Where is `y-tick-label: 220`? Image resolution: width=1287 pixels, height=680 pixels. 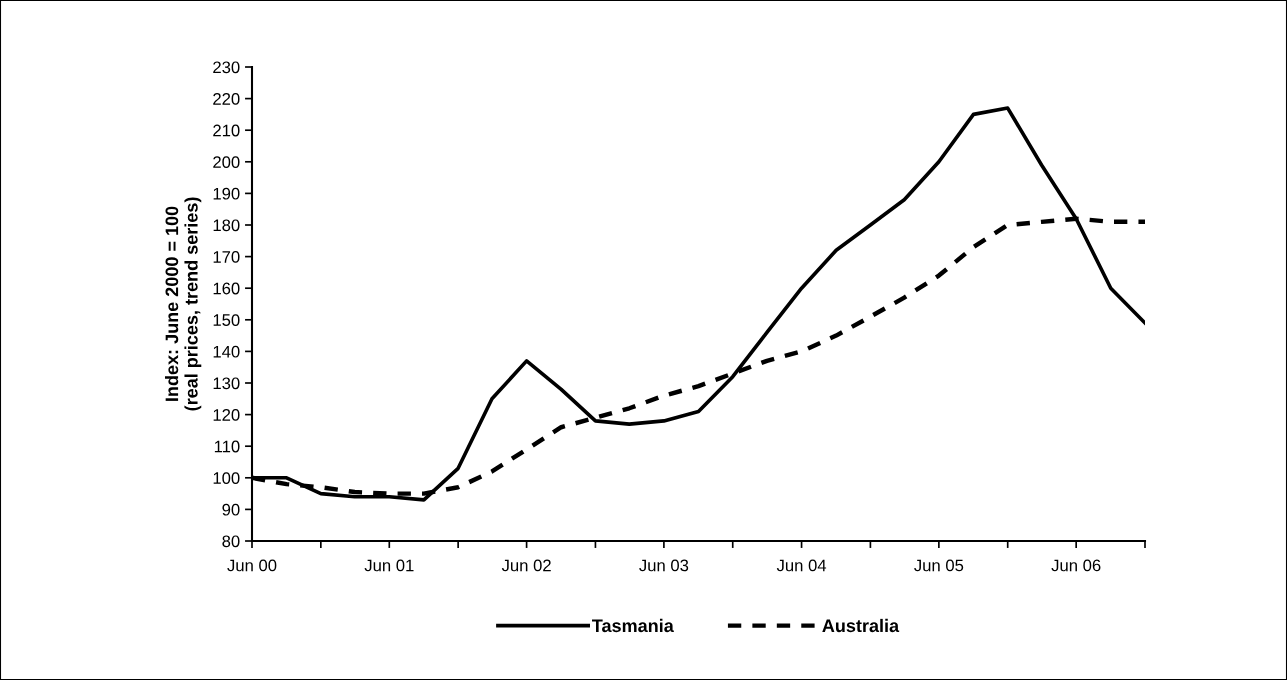
y-tick-label: 220 is located at coordinates (226, 99).